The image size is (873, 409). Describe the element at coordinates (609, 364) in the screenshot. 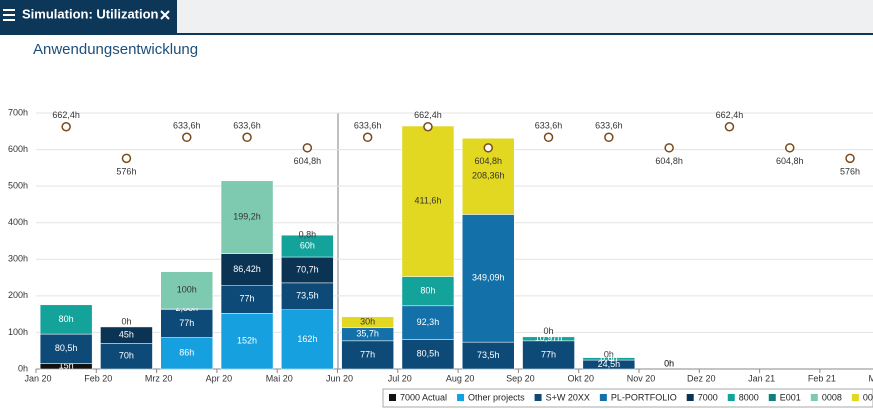

I see `value-label: 24,5h` at that location.